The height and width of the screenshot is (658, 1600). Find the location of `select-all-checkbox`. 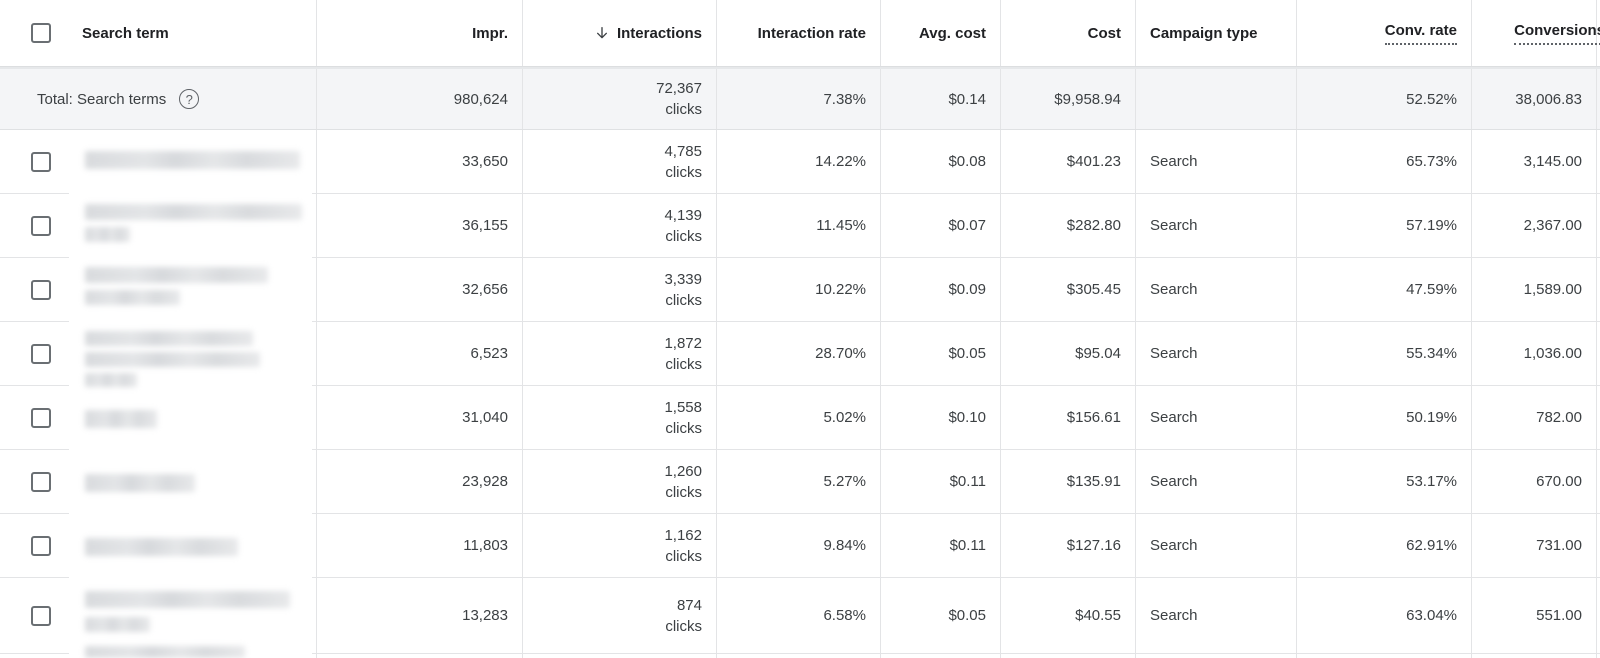

select-all-checkbox is located at coordinates (41, 33).